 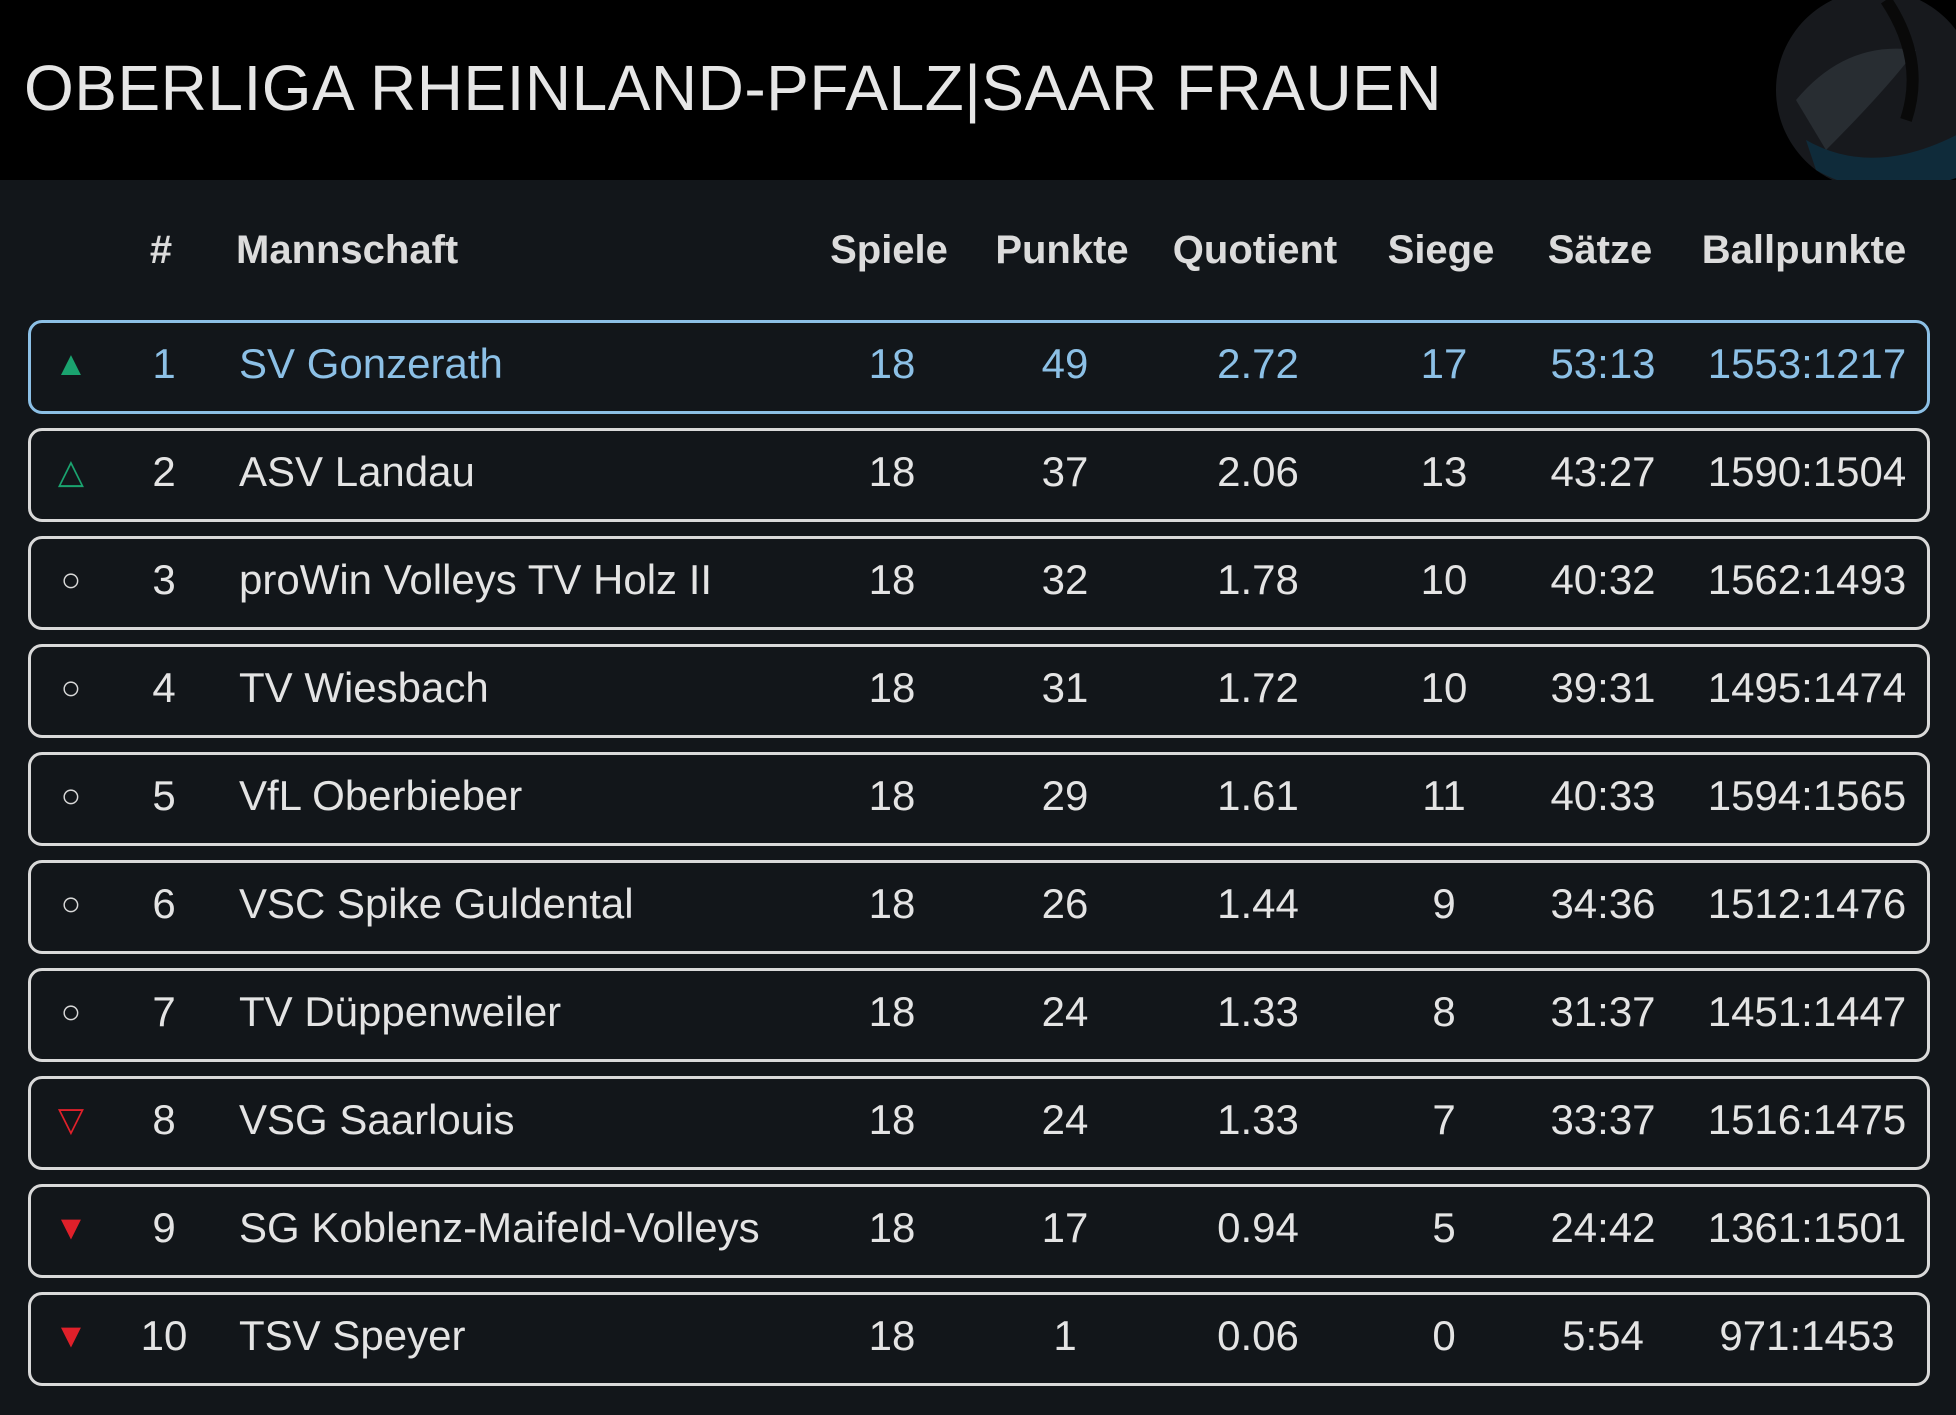 I want to click on siege-cell: 7, so click(x=1444, y=1119).